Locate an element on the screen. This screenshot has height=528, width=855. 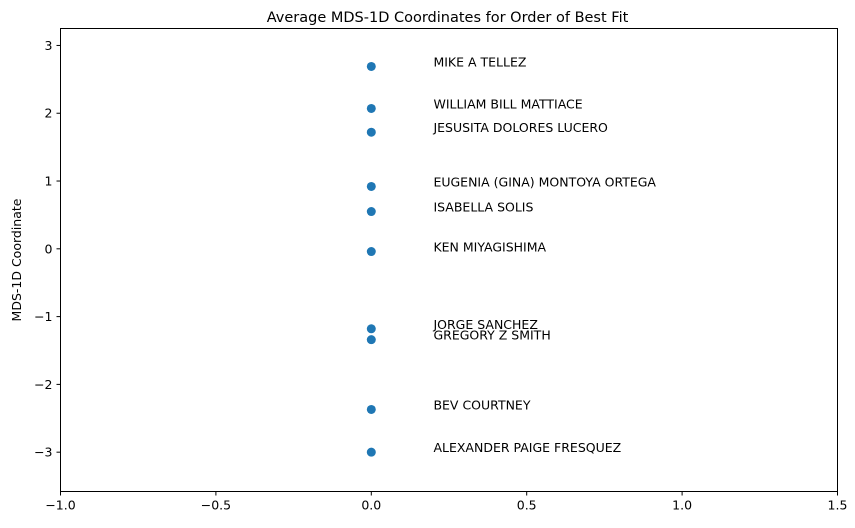
y-tick-label: 3 is located at coordinates (49, 45).